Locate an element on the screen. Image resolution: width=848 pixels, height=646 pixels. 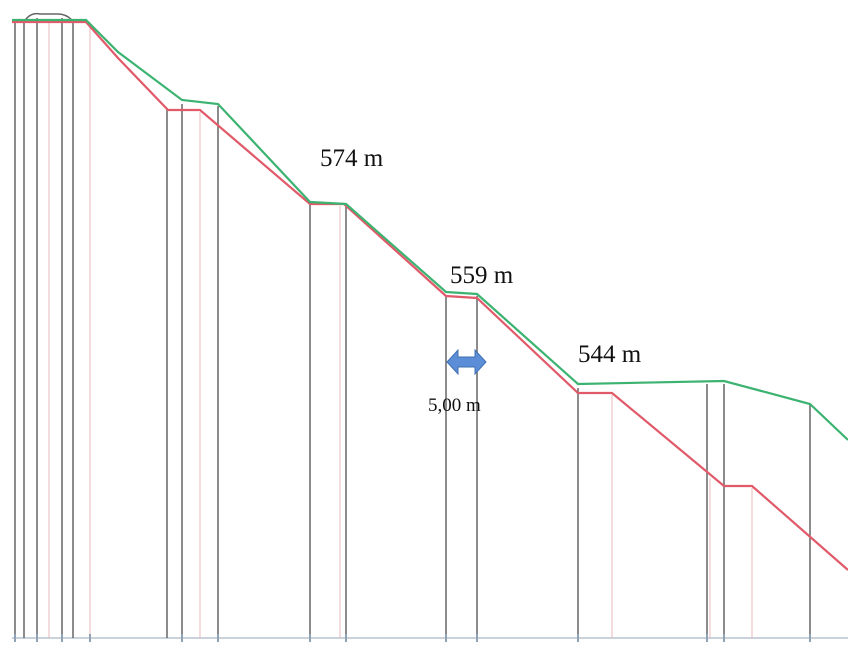
double-arrow-icon is located at coordinates (466, 362).